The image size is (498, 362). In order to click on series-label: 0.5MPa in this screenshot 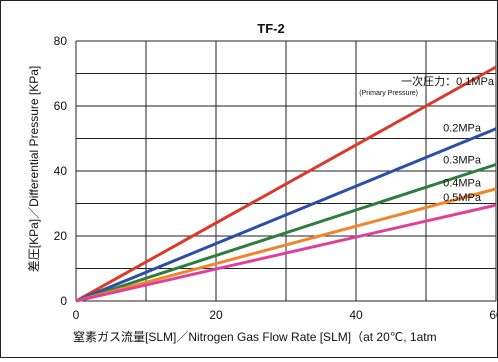, I will do `click(462, 198)`.